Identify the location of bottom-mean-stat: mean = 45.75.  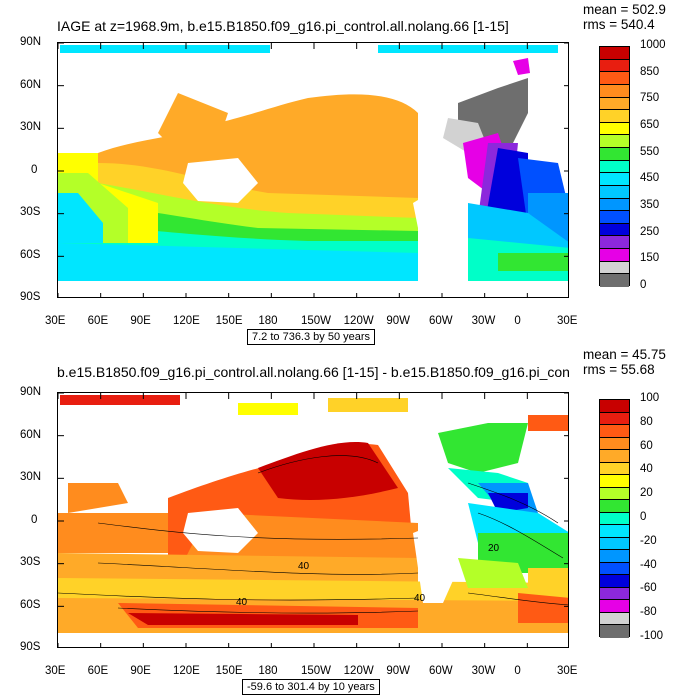
(624, 354).